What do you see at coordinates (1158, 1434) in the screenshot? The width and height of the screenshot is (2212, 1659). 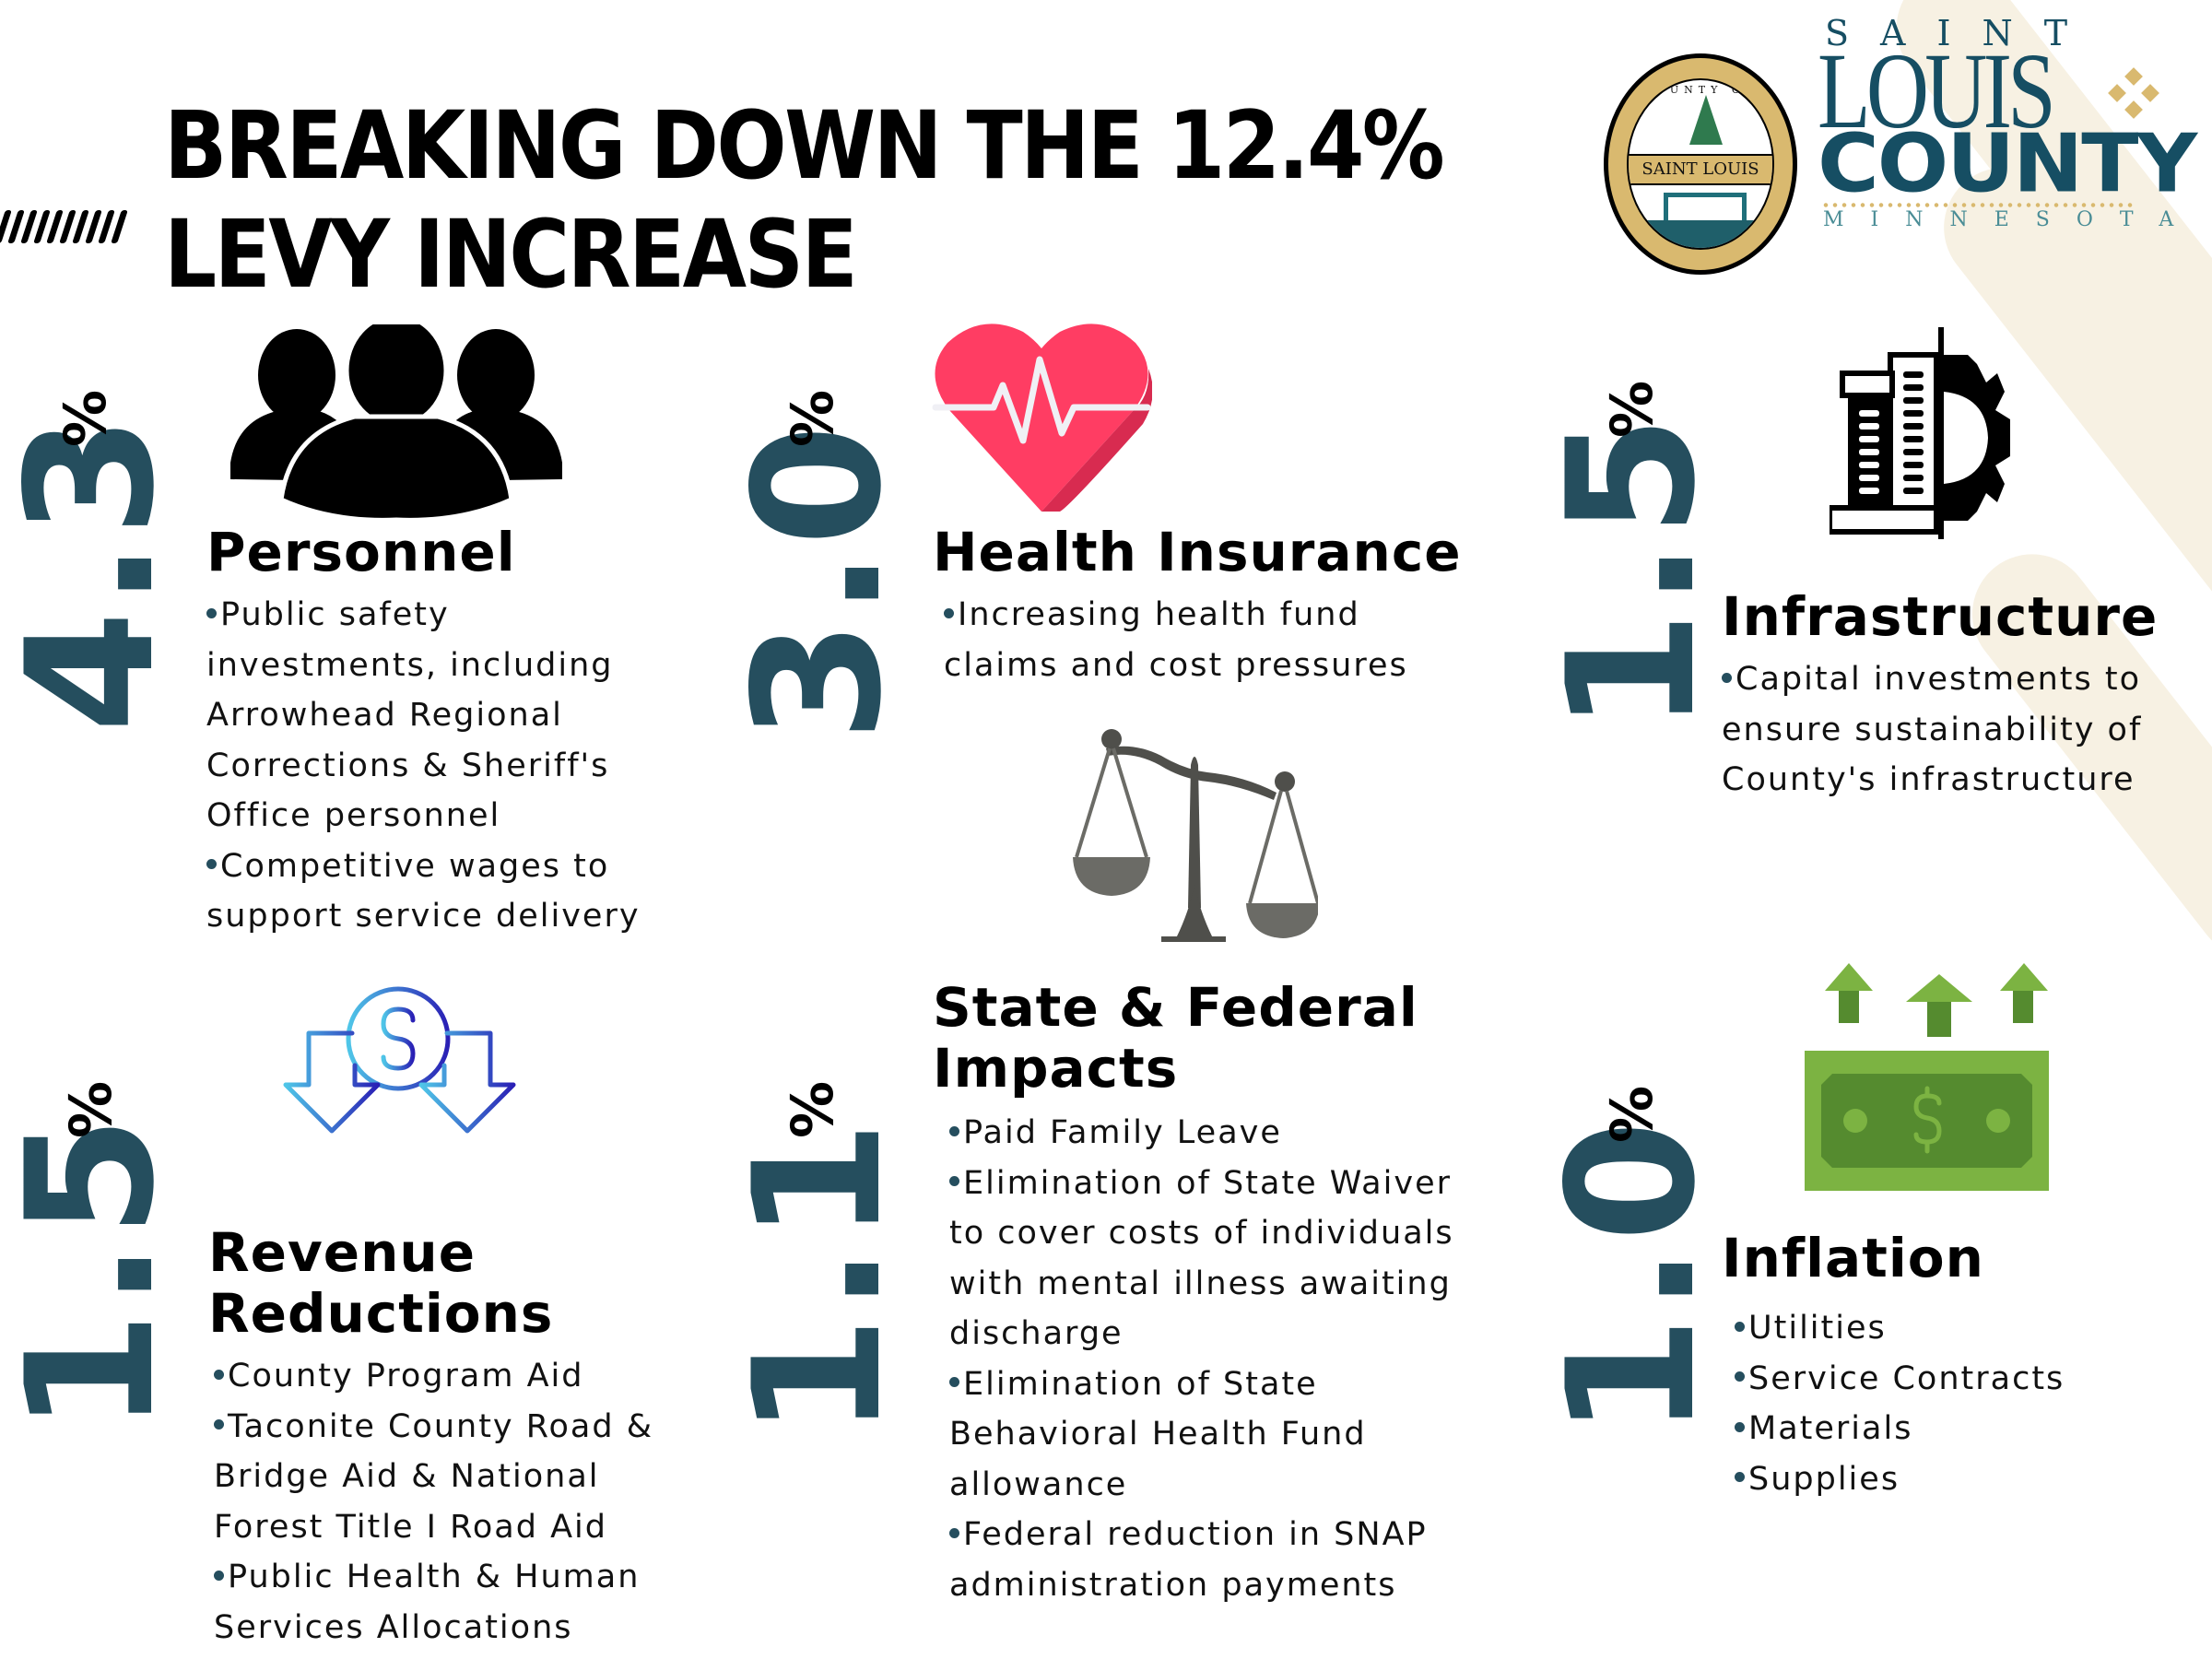 I see `bullet-continuation: Behavioral Health Fund` at bounding box center [1158, 1434].